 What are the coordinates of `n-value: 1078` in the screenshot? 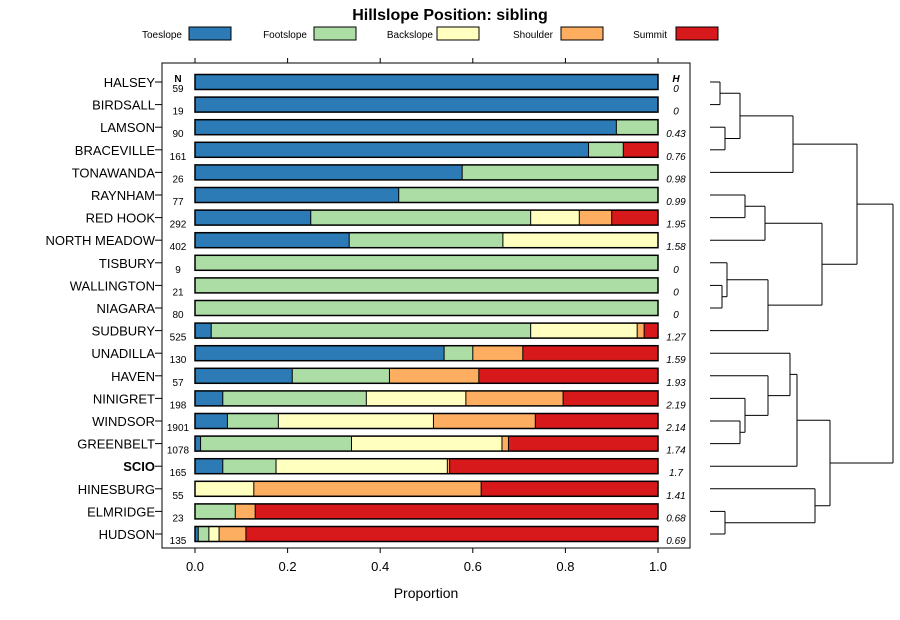 It's located at (178, 451).